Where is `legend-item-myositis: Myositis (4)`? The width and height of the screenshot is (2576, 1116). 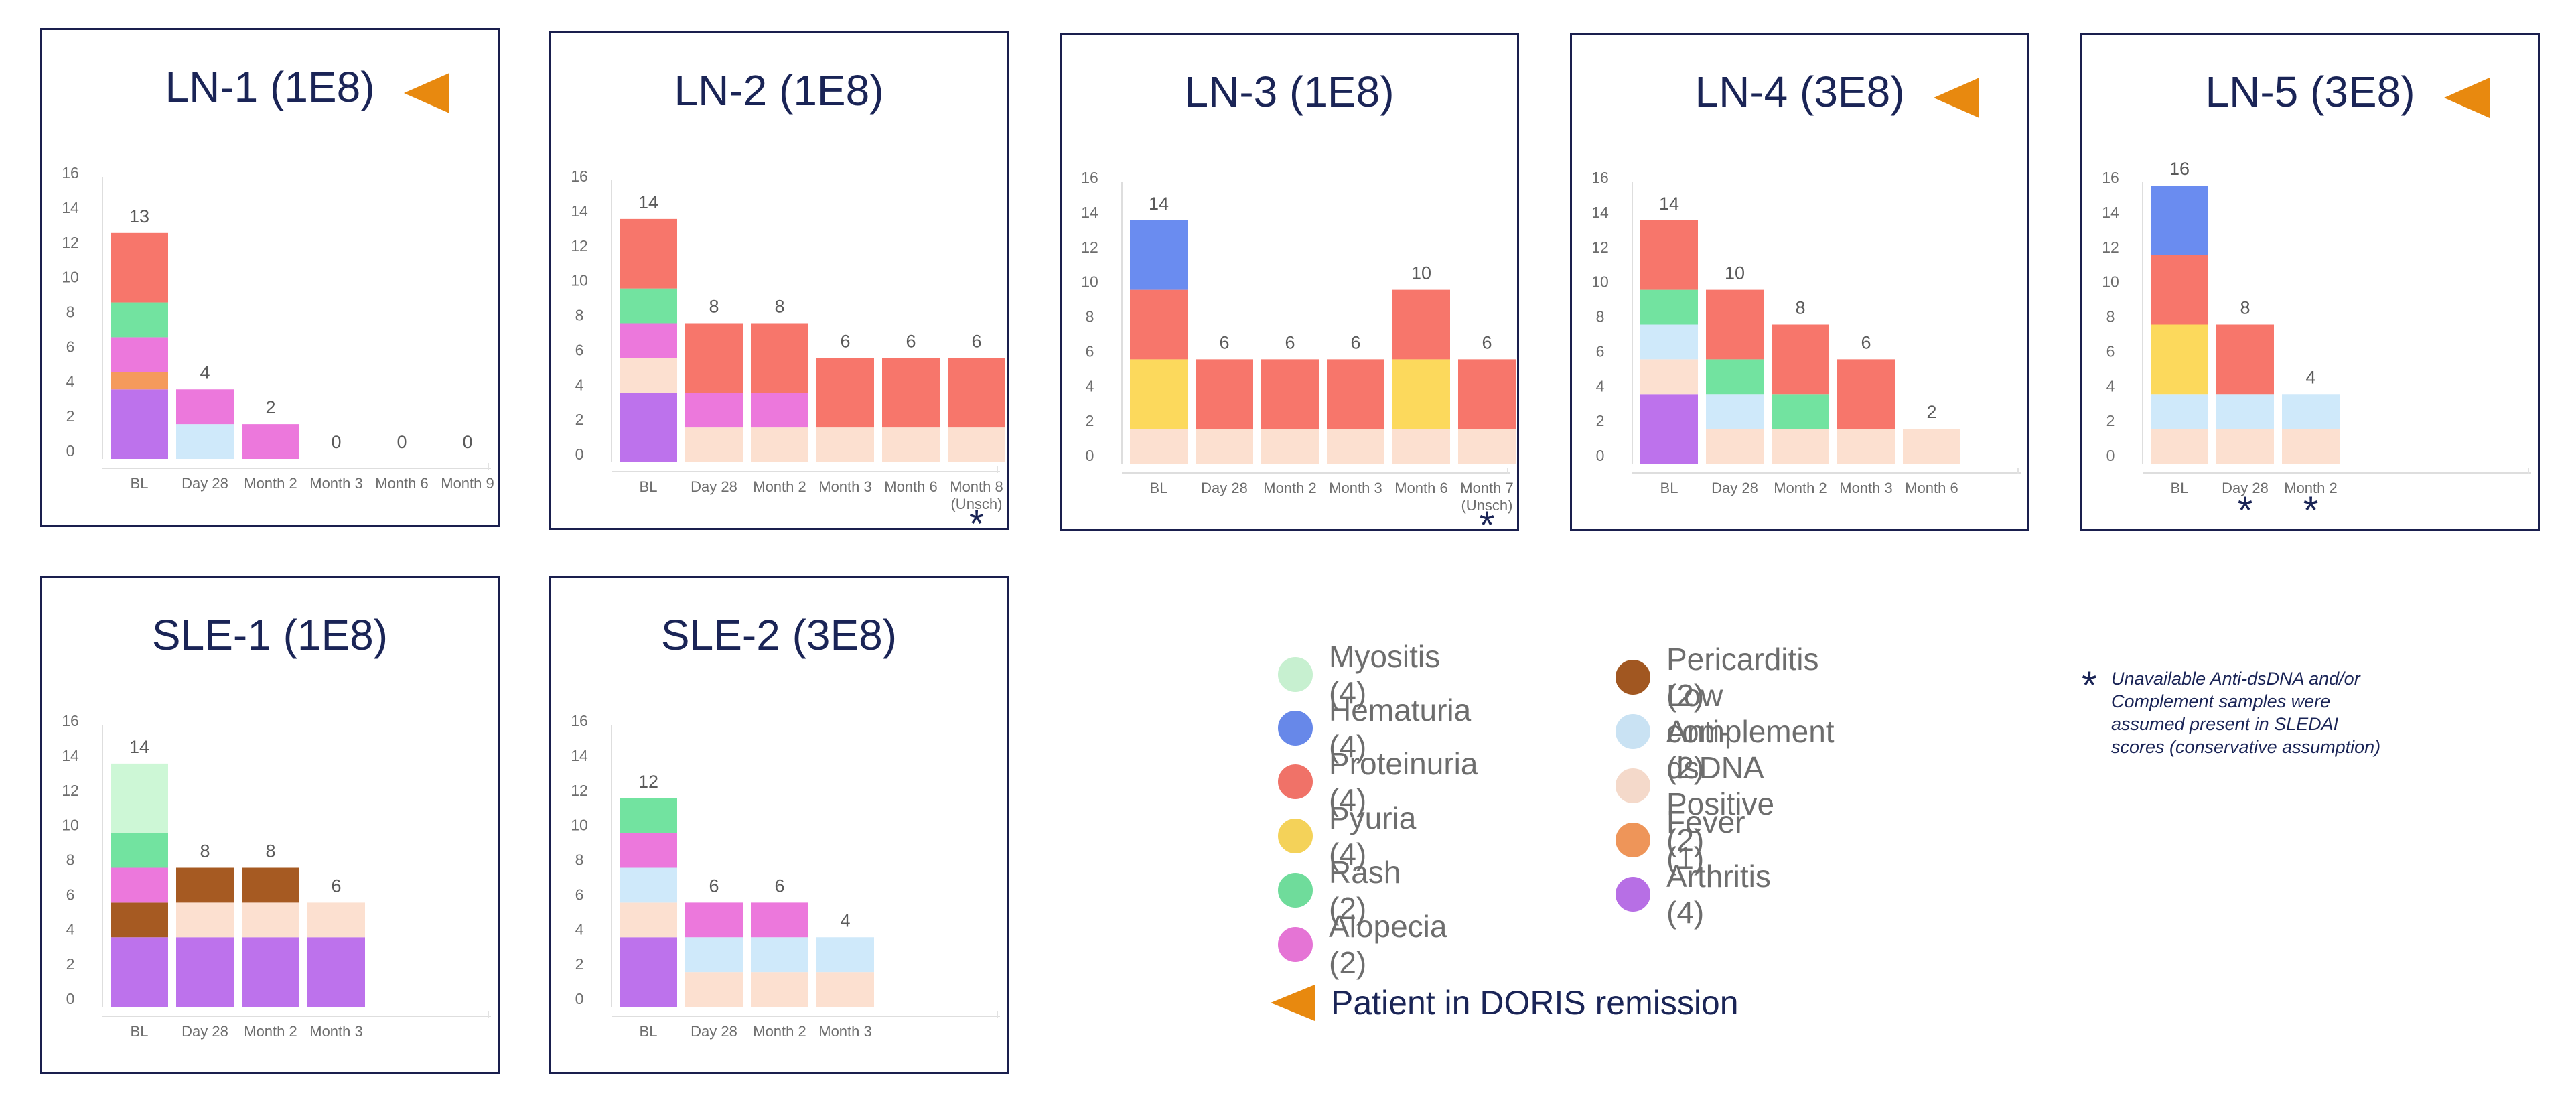 legend-item-myositis: Myositis (4) is located at coordinates (1359, 674).